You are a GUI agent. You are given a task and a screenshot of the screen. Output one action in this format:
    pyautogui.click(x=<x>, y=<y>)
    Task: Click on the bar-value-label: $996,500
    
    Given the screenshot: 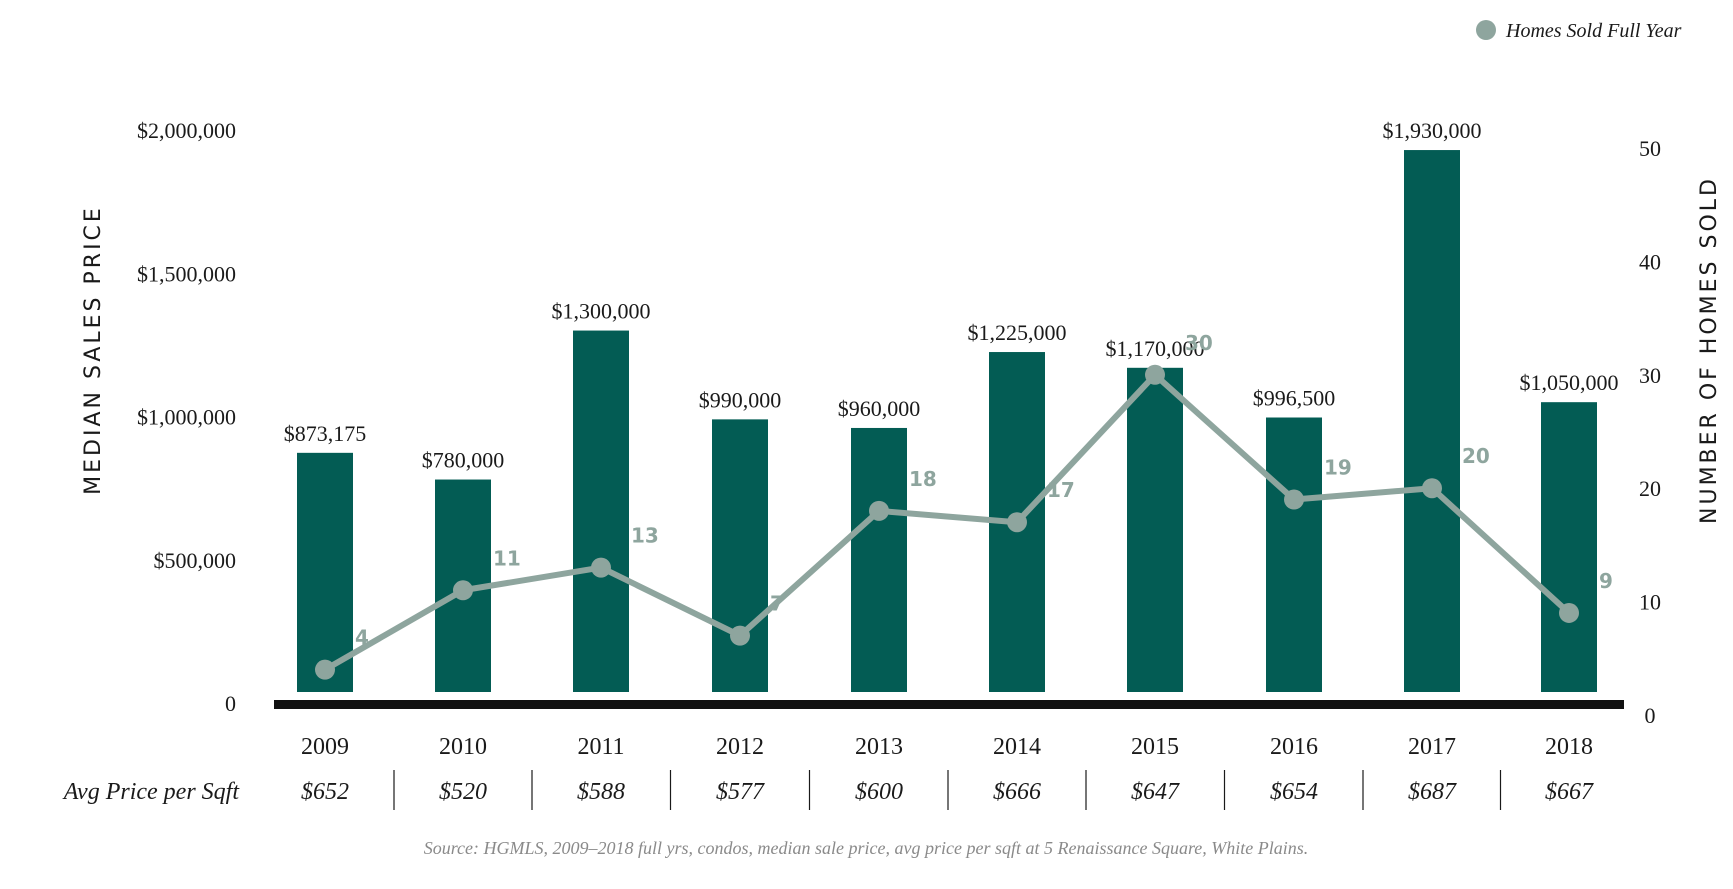 What is the action you would take?
    pyautogui.click(x=1294, y=398)
    